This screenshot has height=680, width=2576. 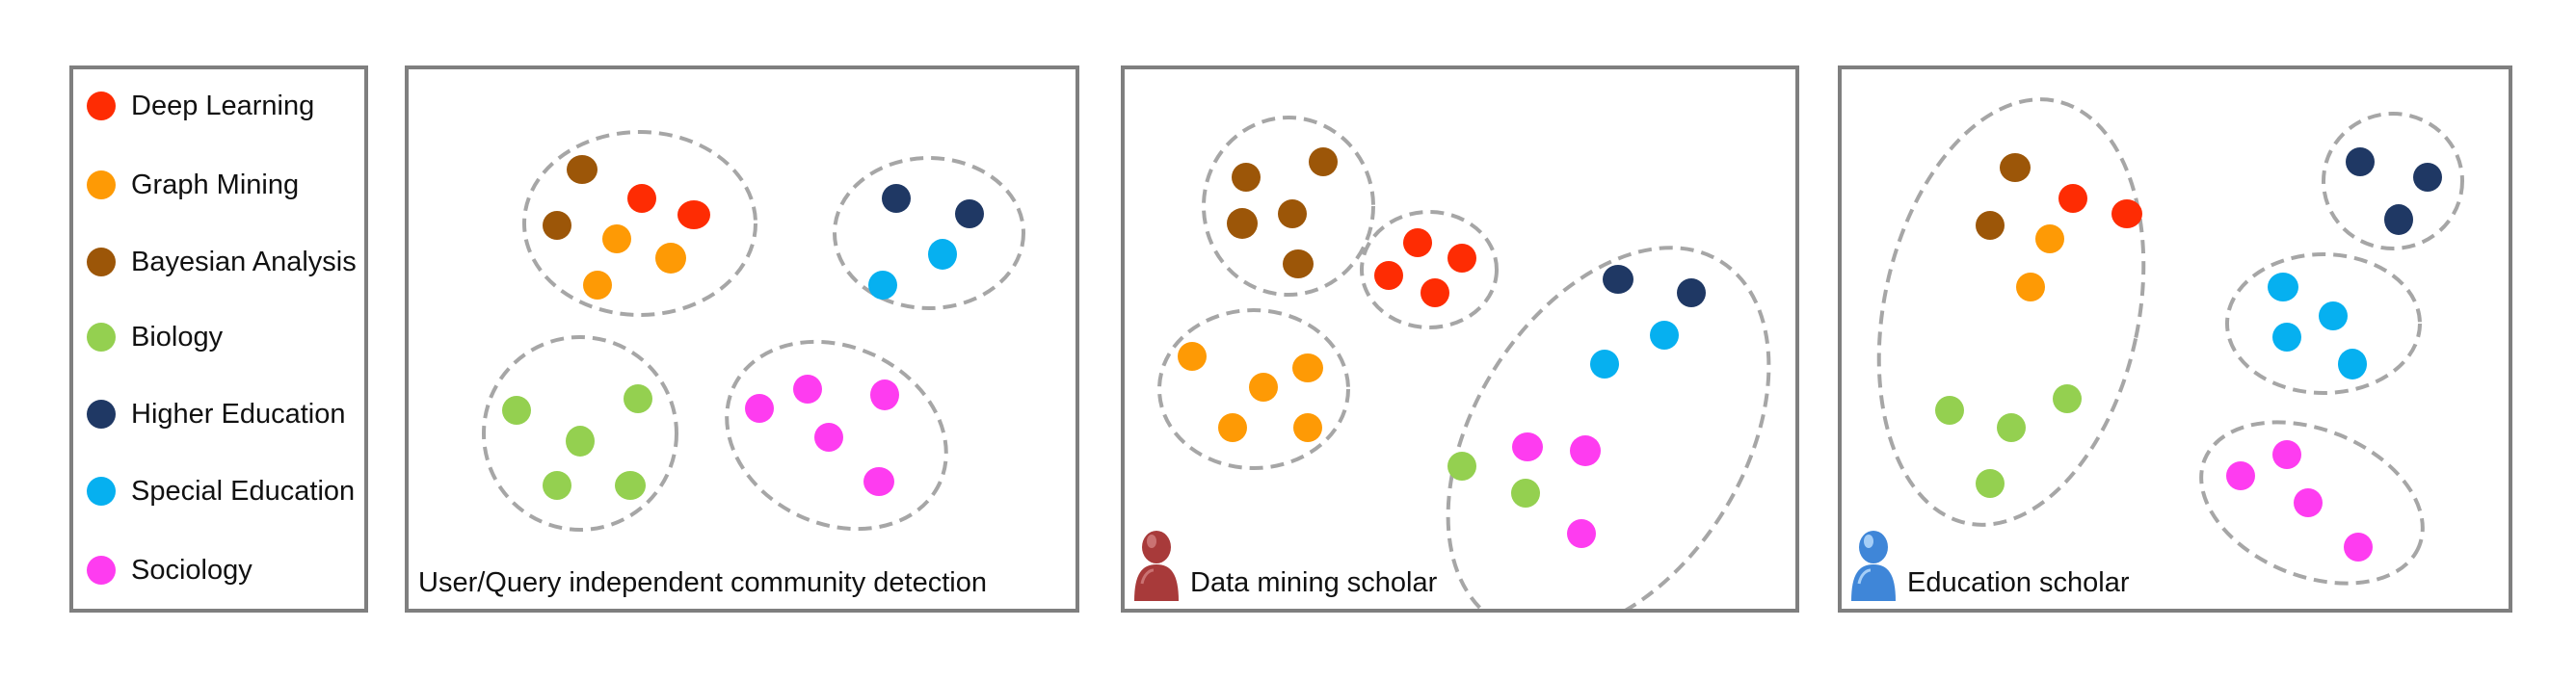 What do you see at coordinates (177, 337) in the screenshot?
I see `legend-label: Biology` at bounding box center [177, 337].